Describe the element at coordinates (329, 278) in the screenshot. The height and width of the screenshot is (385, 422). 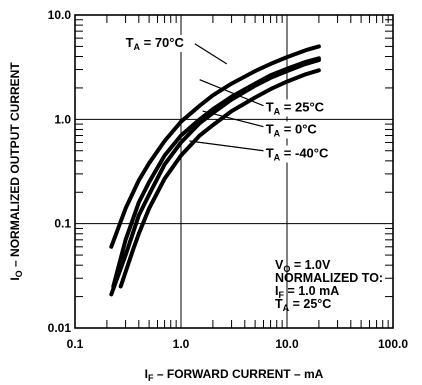
I see `note-line-1: NORMALIZED TO:` at that location.